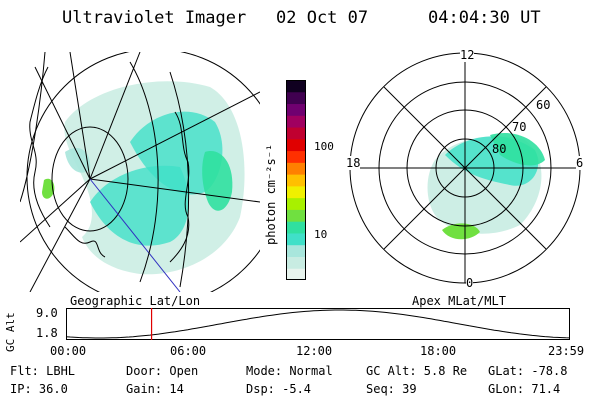 This screenshot has height=400, width=600. I want to click on altitude-curve, so click(318, 324).